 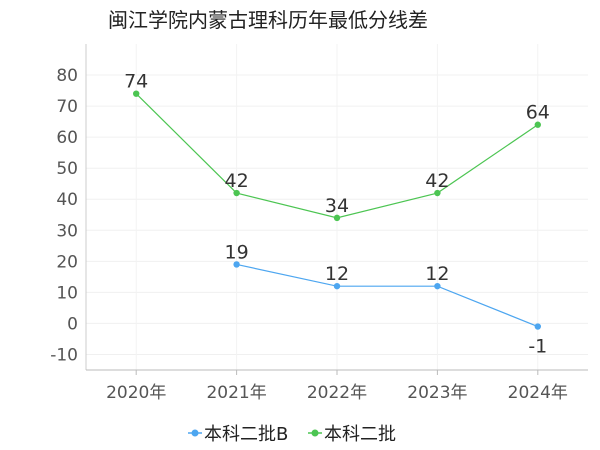 I want to click on data-label: 64, so click(x=538, y=113).